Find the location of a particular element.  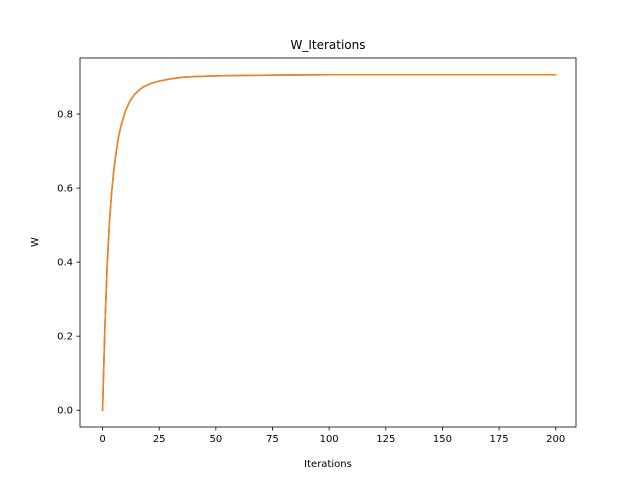

y-axis-ticks: 0.0 0.2 0.4 0.6 0.8 is located at coordinates (68, 263).